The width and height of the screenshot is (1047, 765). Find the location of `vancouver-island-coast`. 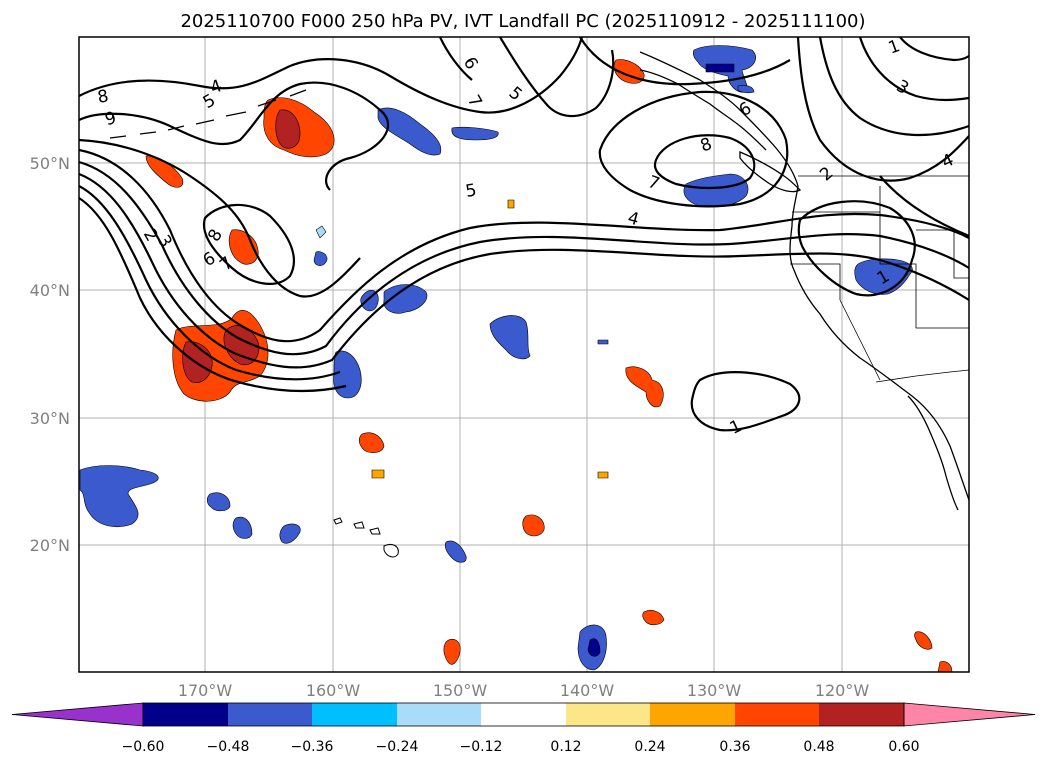

vancouver-island-coast is located at coordinates (770, 172).